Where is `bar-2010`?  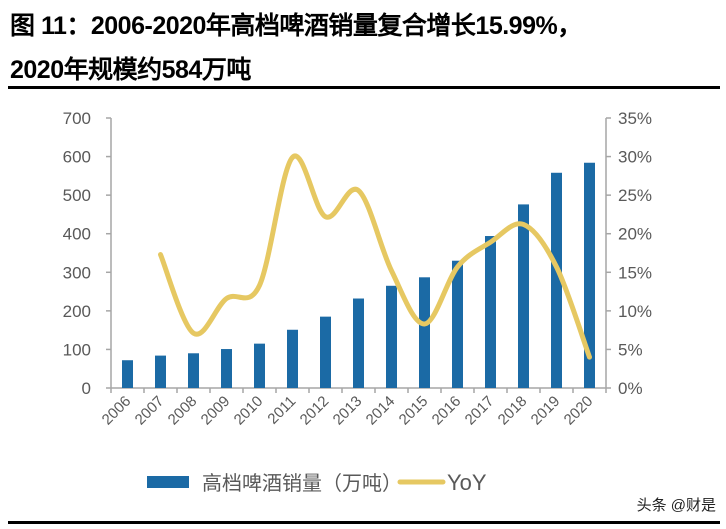
bar-2010 is located at coordinates (259, 365).